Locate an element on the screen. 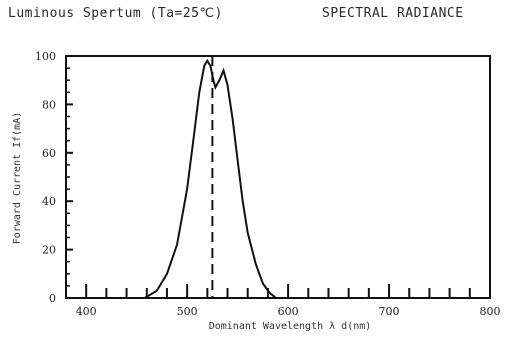 This screenshot has width=510, height=347. y-tick-label: 0 is located at coordinates (52, 298).